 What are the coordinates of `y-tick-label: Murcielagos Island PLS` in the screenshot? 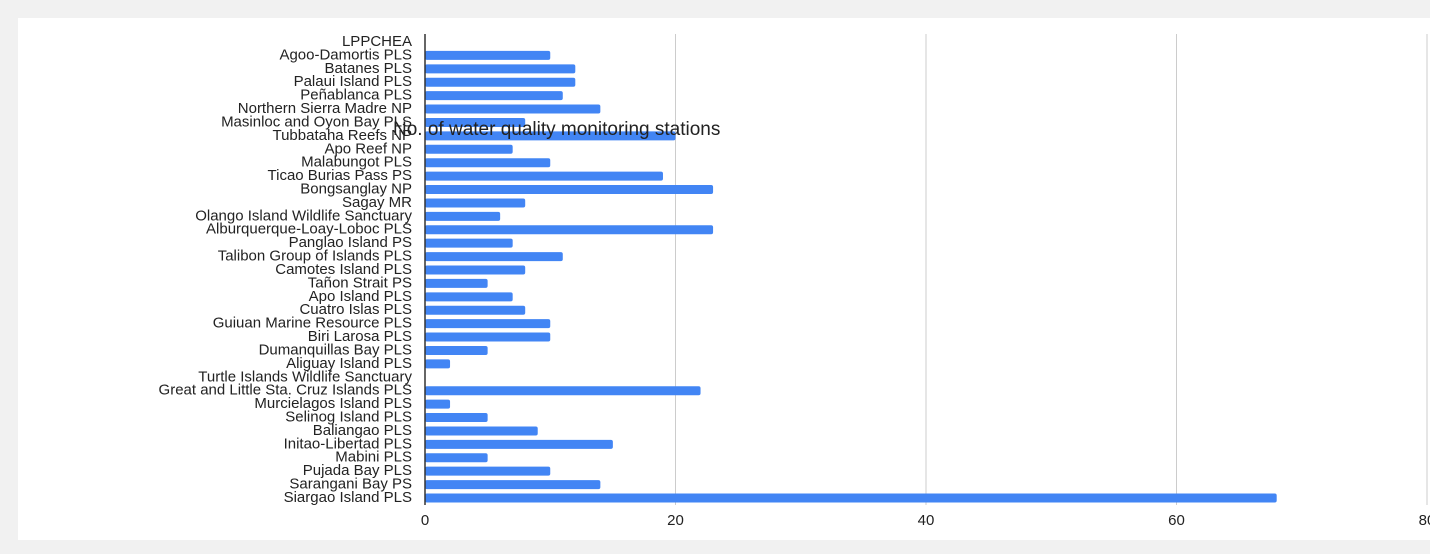 It's located at (333, 403).